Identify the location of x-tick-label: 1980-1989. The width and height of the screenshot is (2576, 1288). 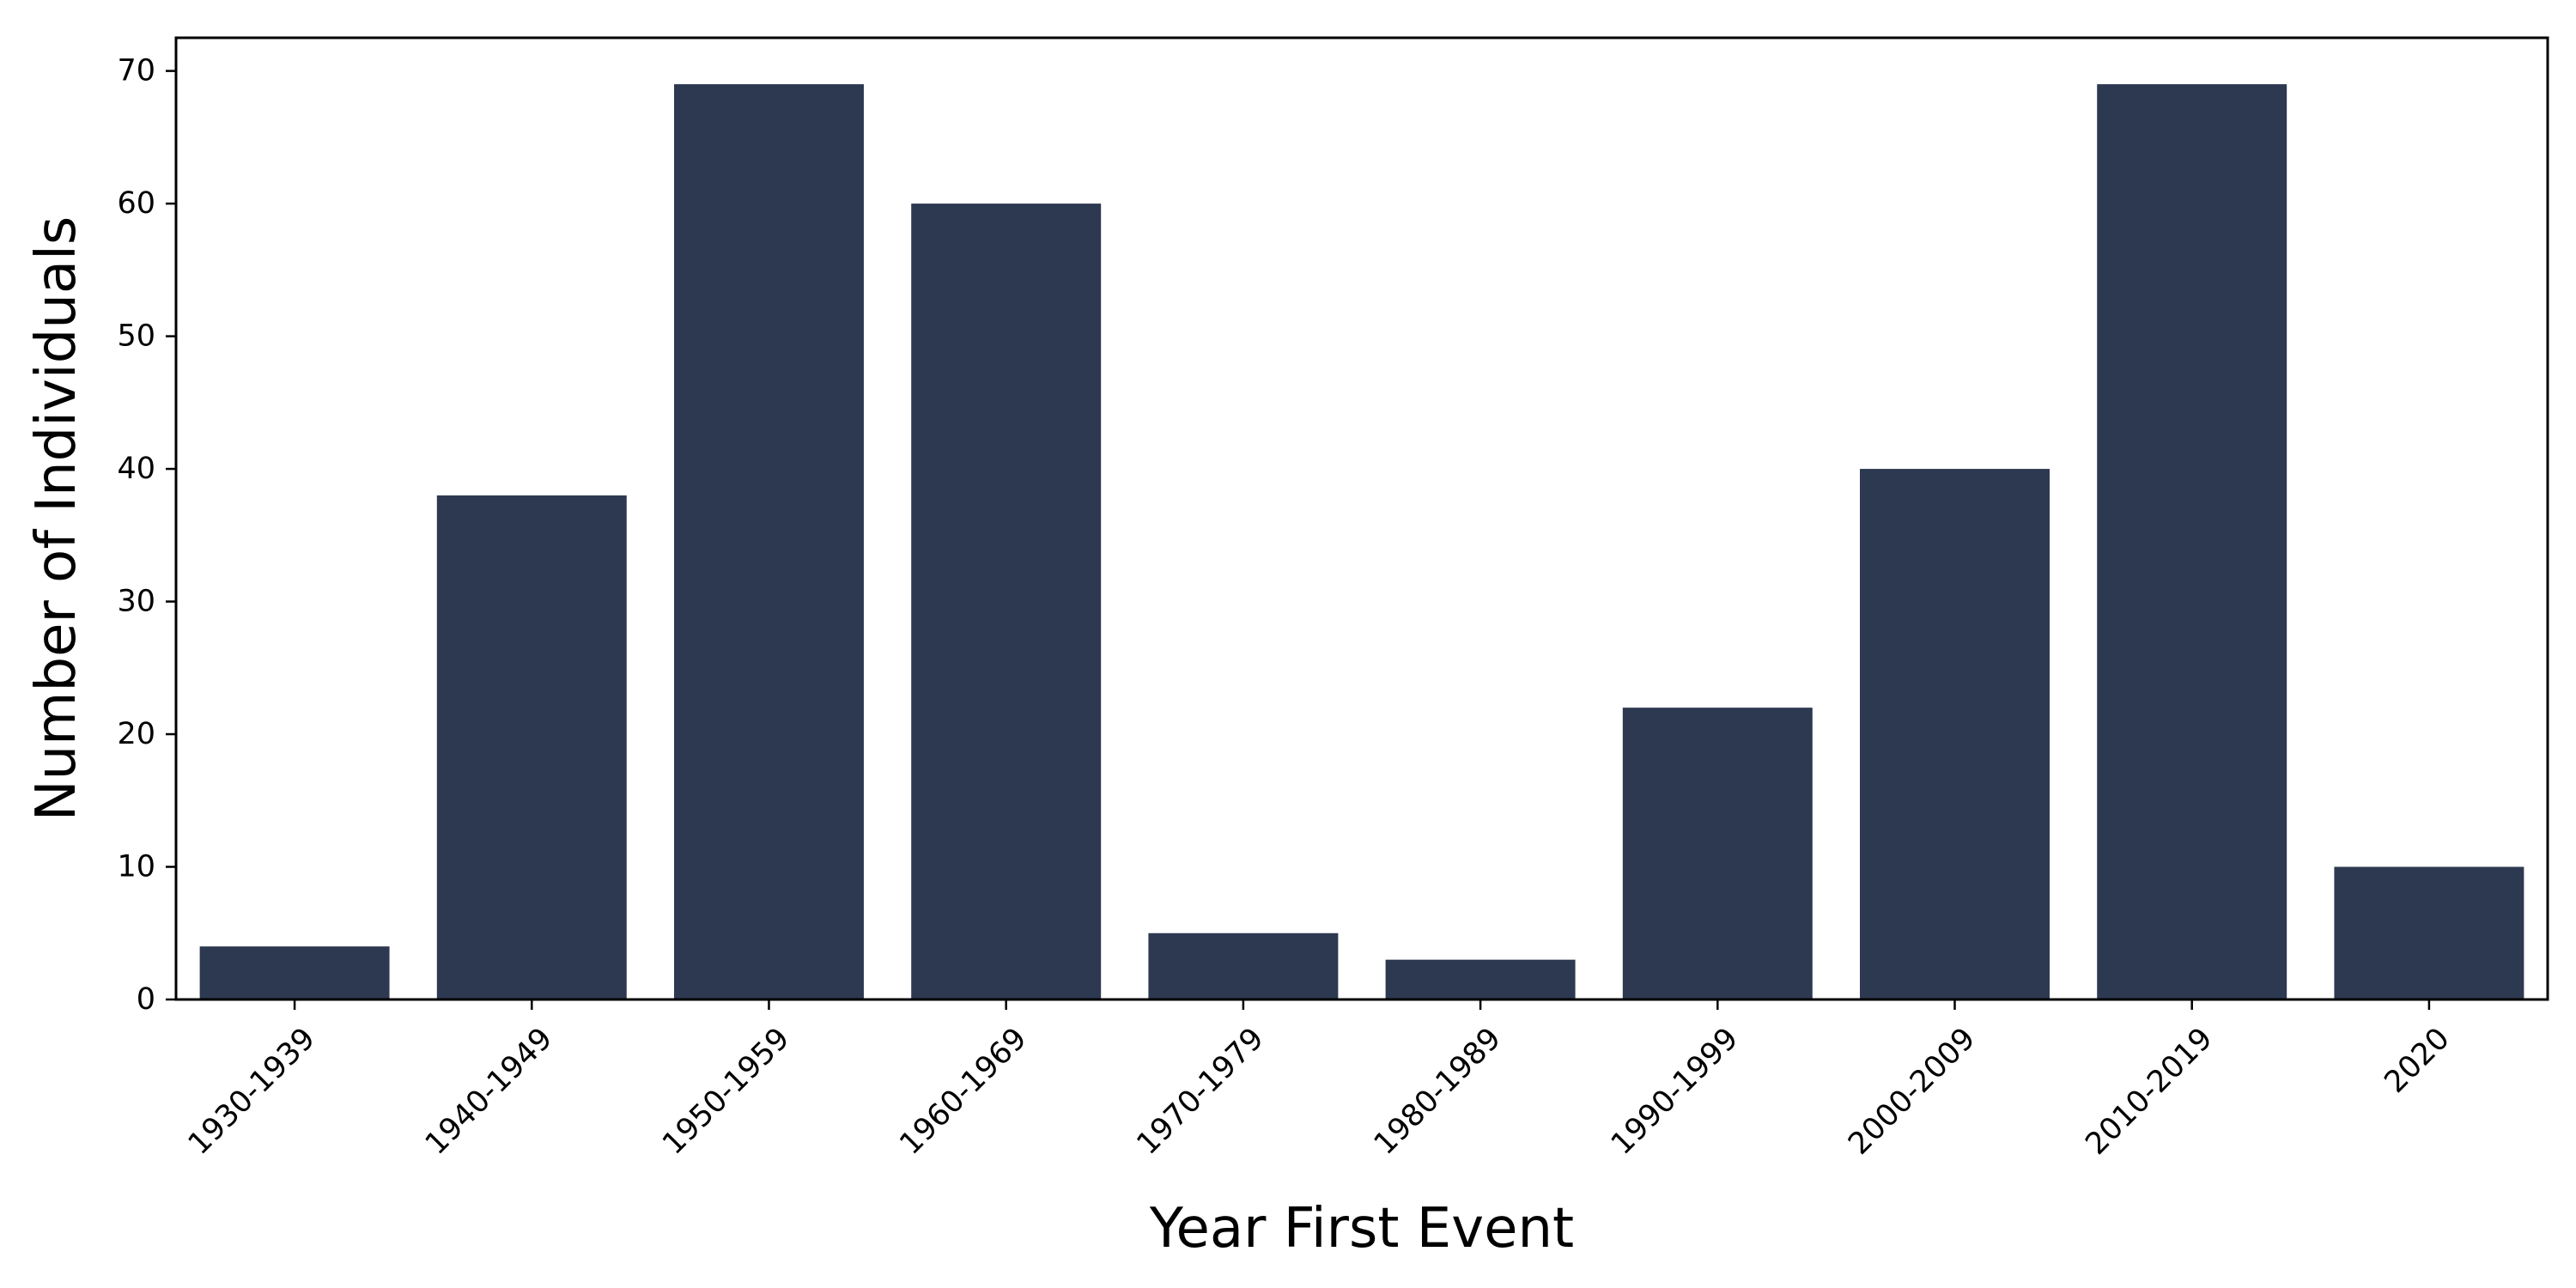
(1438, 1092).